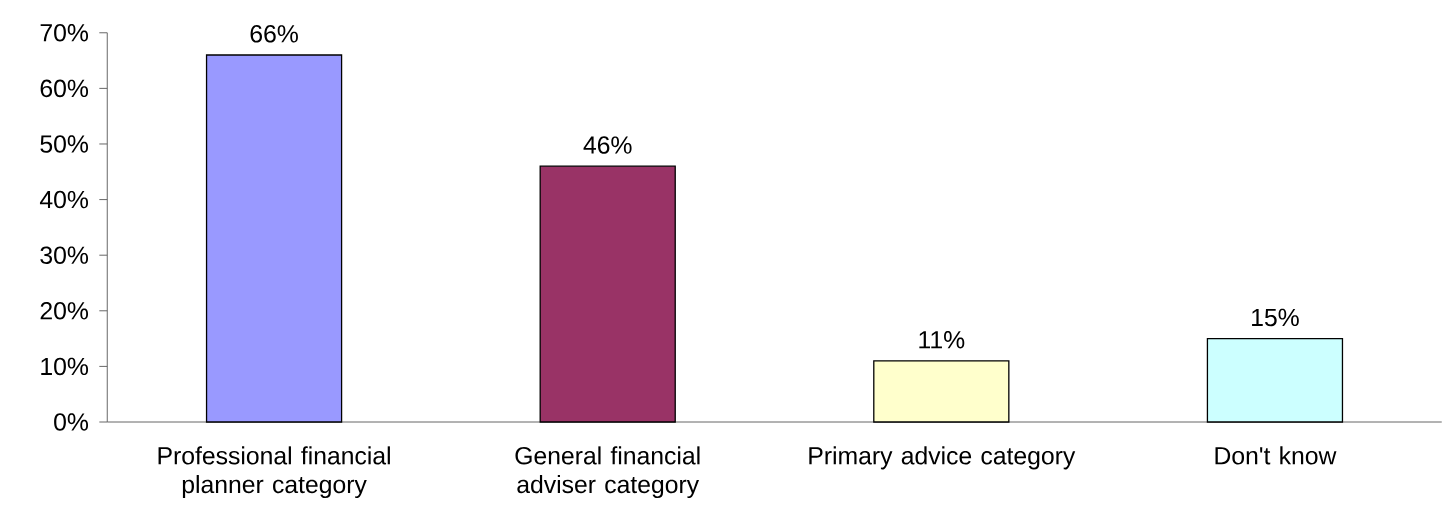 This screenshot has height=530, width=1452. I want to click on y-tick-label: 50%, so click(64, 144).